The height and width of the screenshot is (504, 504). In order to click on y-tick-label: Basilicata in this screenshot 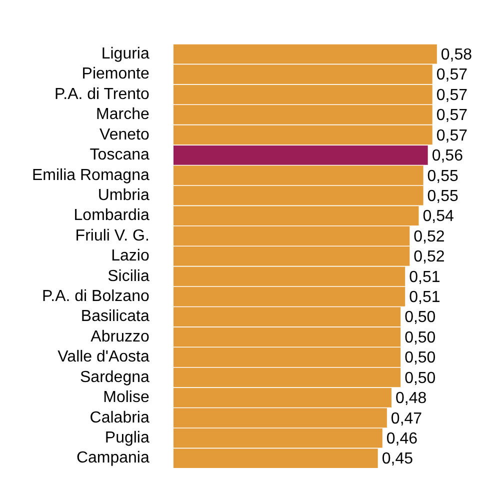, I will do `click(115, 317)`.